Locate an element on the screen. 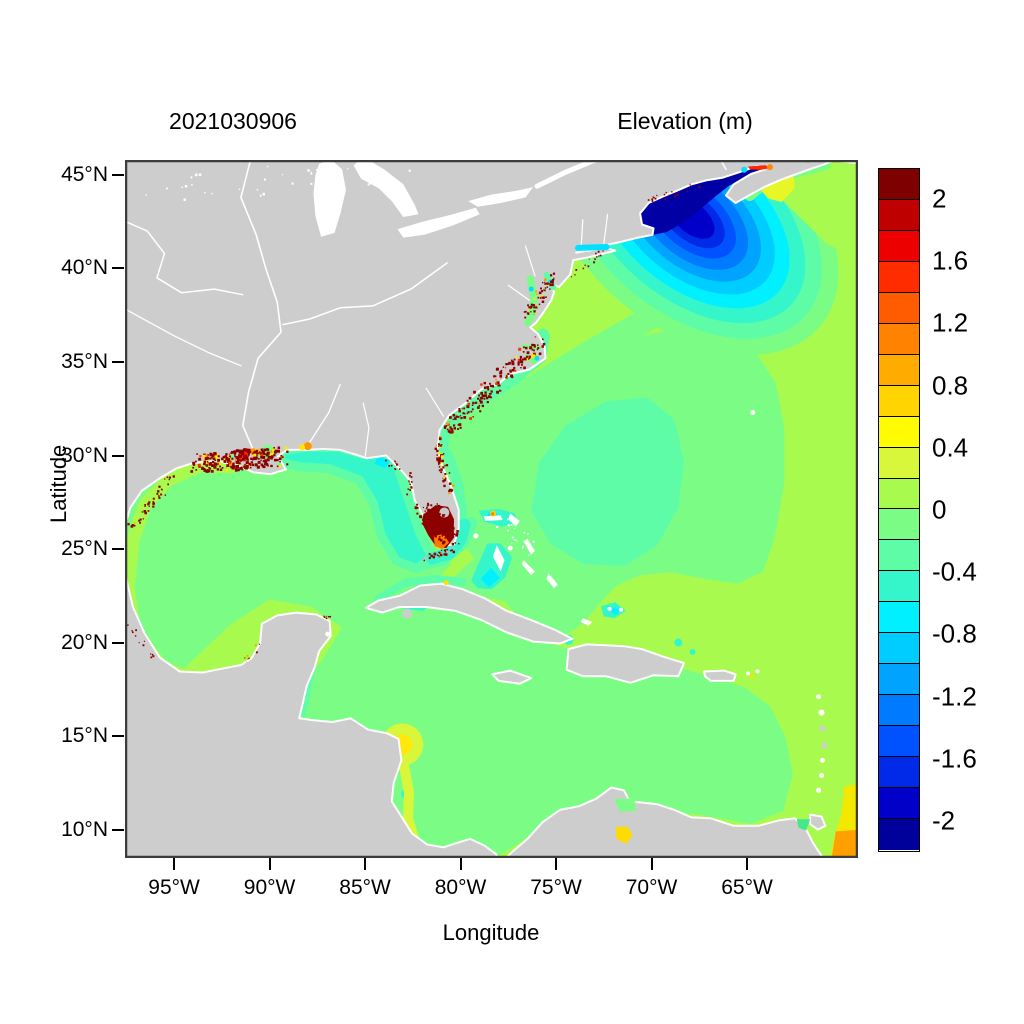 This screenshot has width=1024, height=1024. alabama-river is located at coordinates (325, 413).